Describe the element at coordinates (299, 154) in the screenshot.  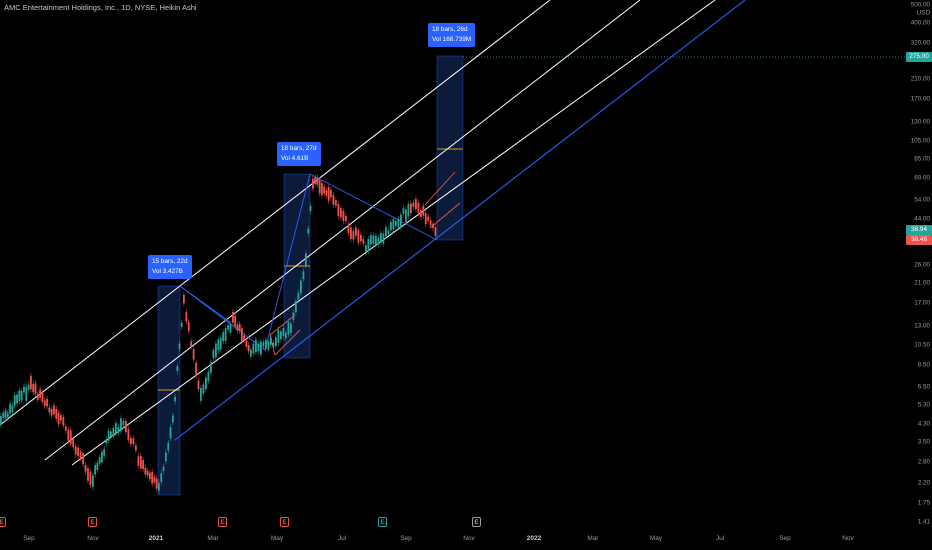
I see `measurement-label: 18 bars, 27d Vol 4.61B` at that location.